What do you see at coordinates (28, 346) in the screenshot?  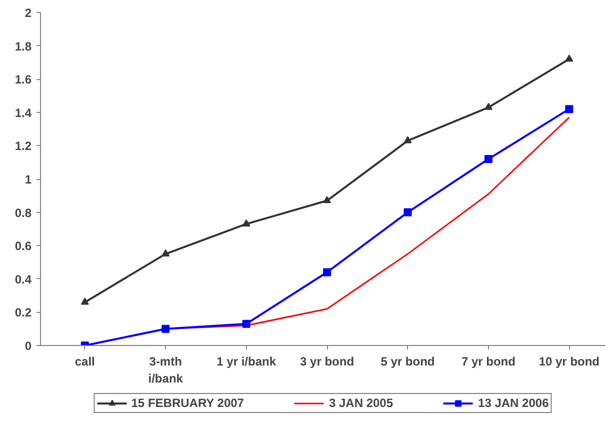 I see `y-tick-label: 0` at bounding box center [28, 346].